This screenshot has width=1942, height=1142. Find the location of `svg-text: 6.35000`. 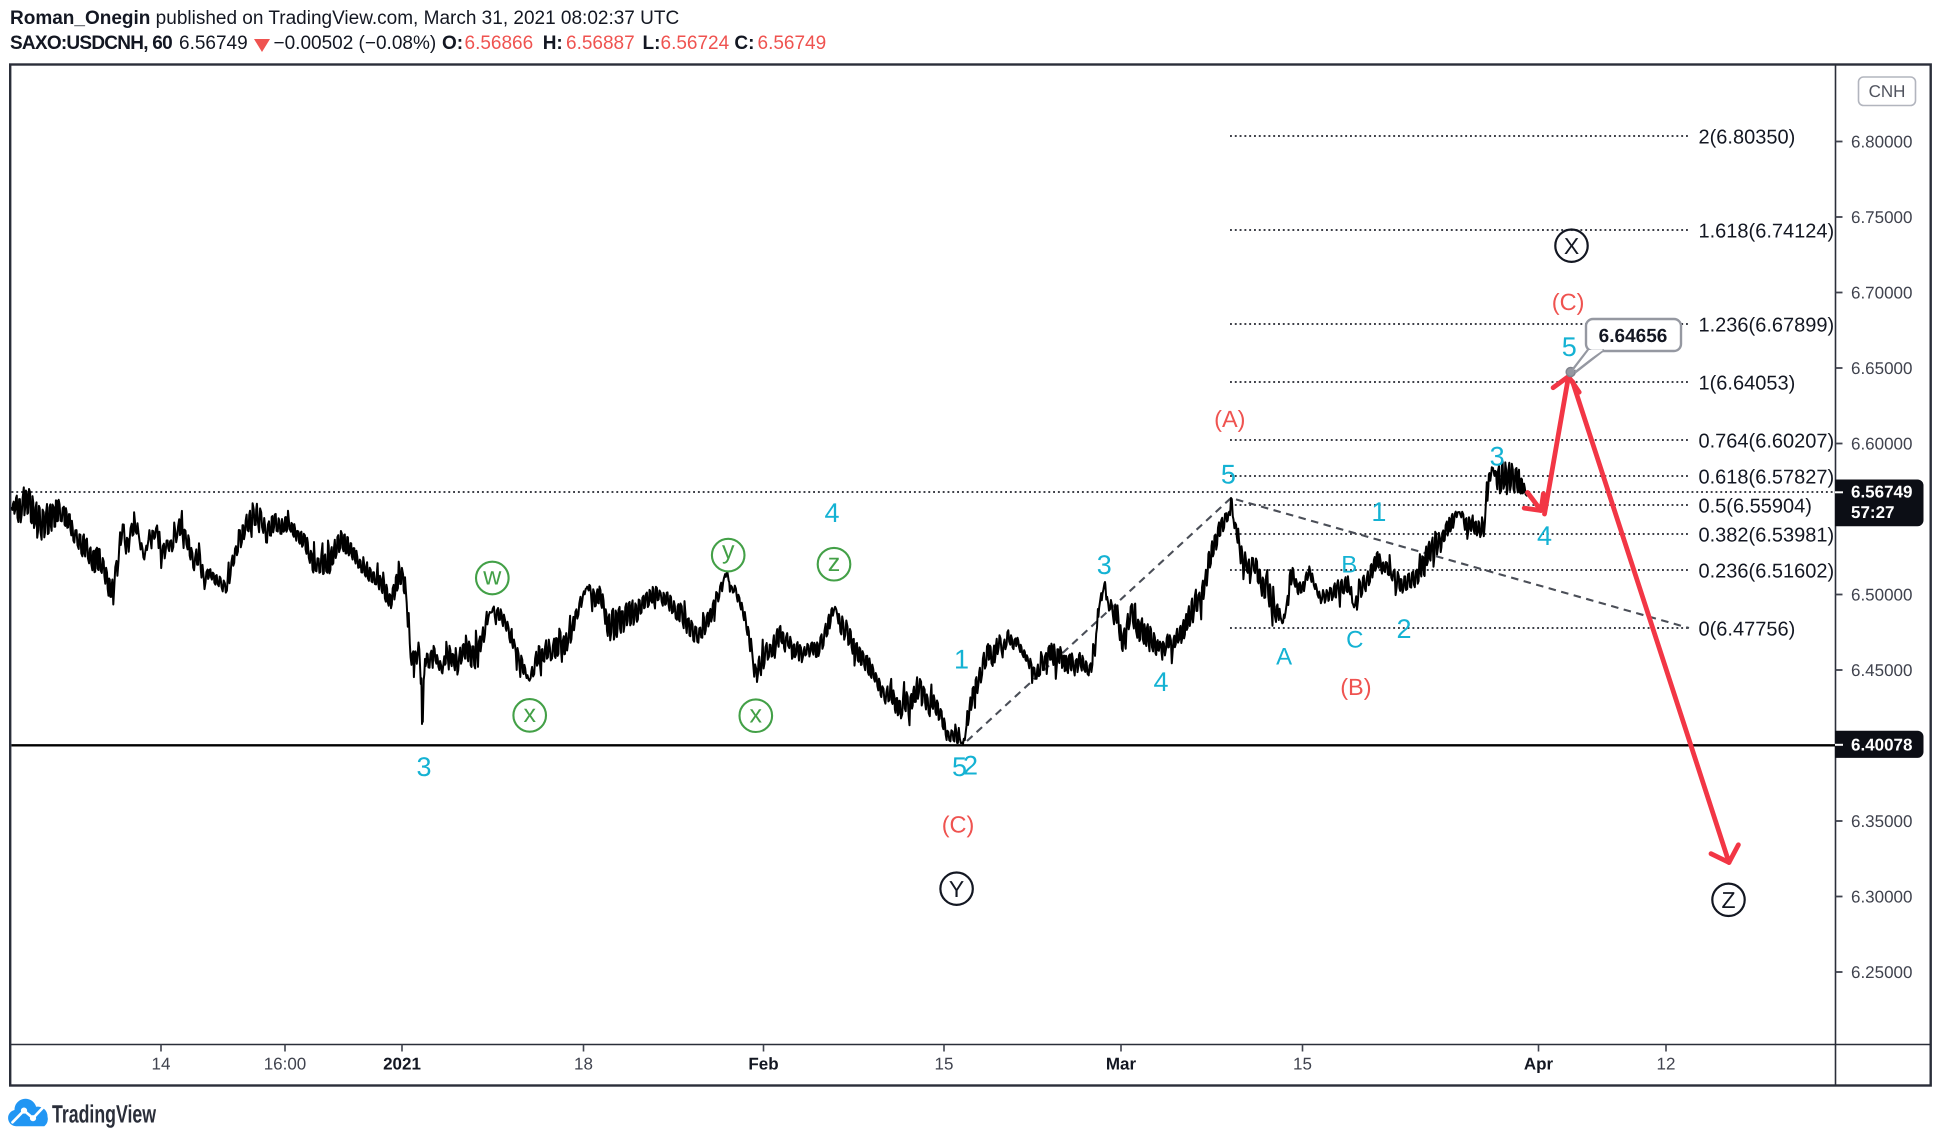

svg-text: 6.35000 is located at coordinates (1881, 821).